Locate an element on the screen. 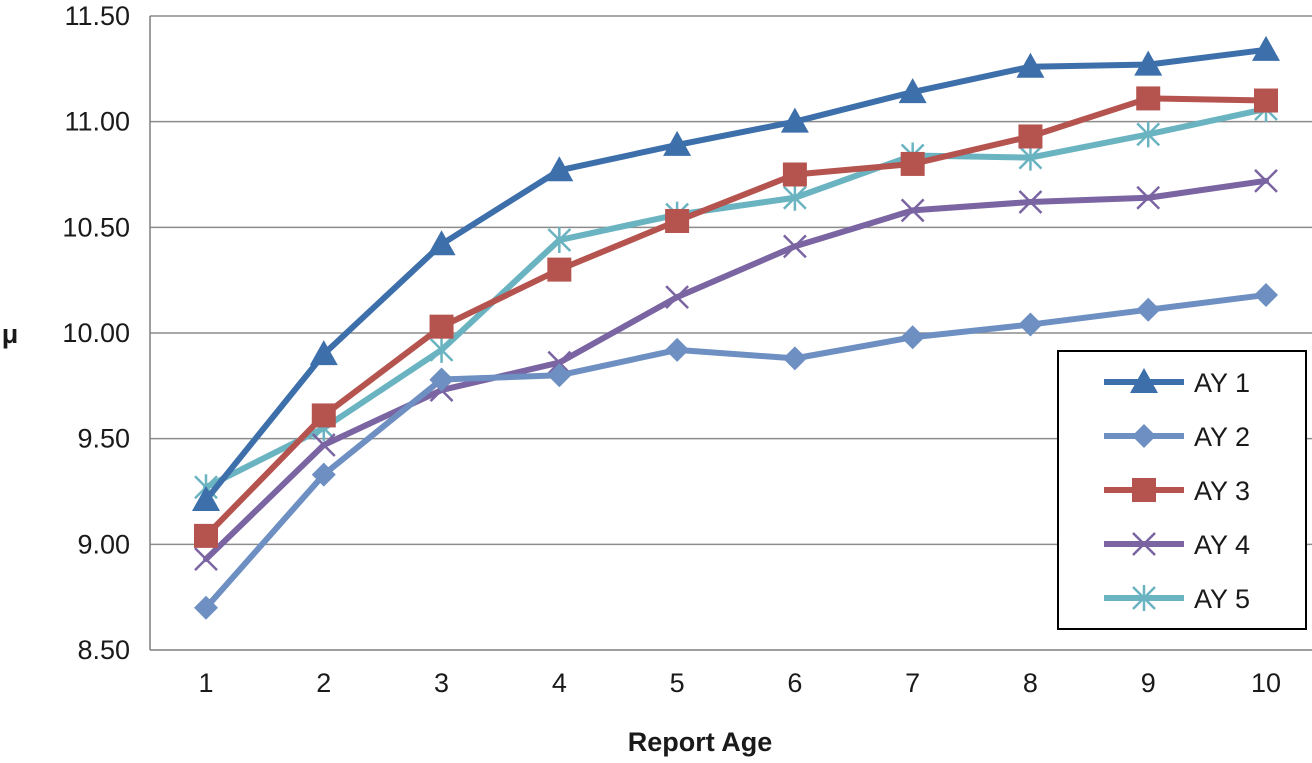  legend-label: AY 5 is located at coordinates (1222, 599).